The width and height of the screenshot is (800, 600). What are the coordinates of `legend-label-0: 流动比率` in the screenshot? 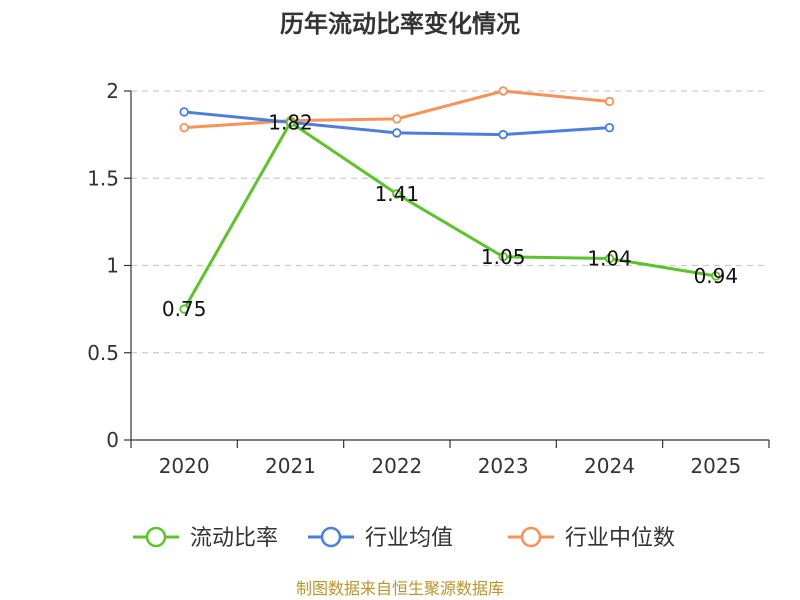 It's located at (234, 538).